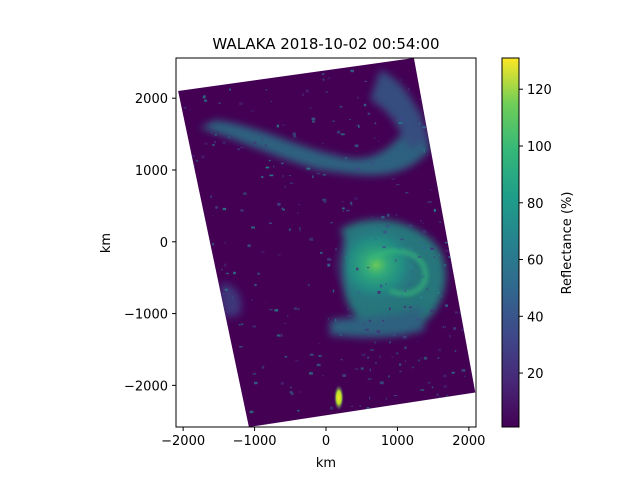  What do you see at coordinates (535, 232) in the screenshot?
I see `colorbar-ticks: 20 40 60 80 100 120` at bounding box center [535, 232].